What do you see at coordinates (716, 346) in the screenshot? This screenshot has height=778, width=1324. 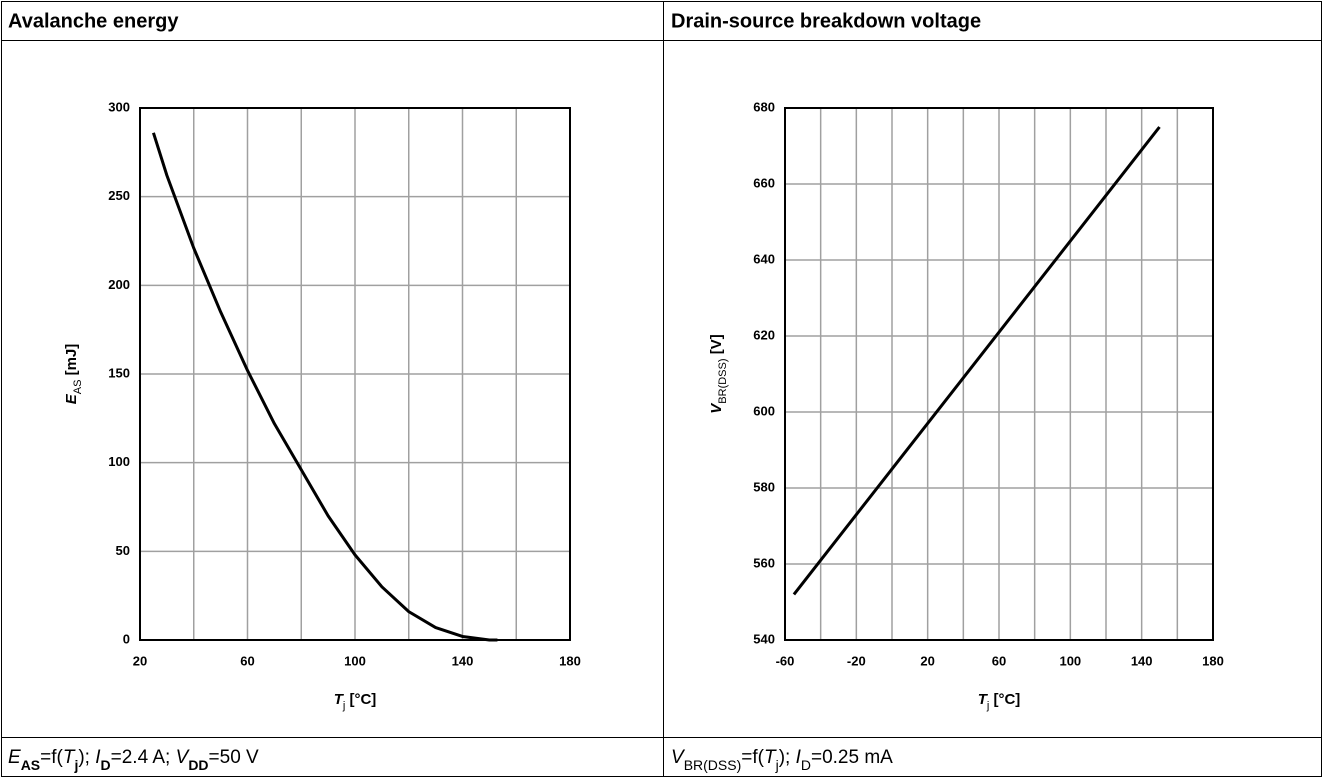 I see `text-segment: [V]` at bounding box center [716, 346].